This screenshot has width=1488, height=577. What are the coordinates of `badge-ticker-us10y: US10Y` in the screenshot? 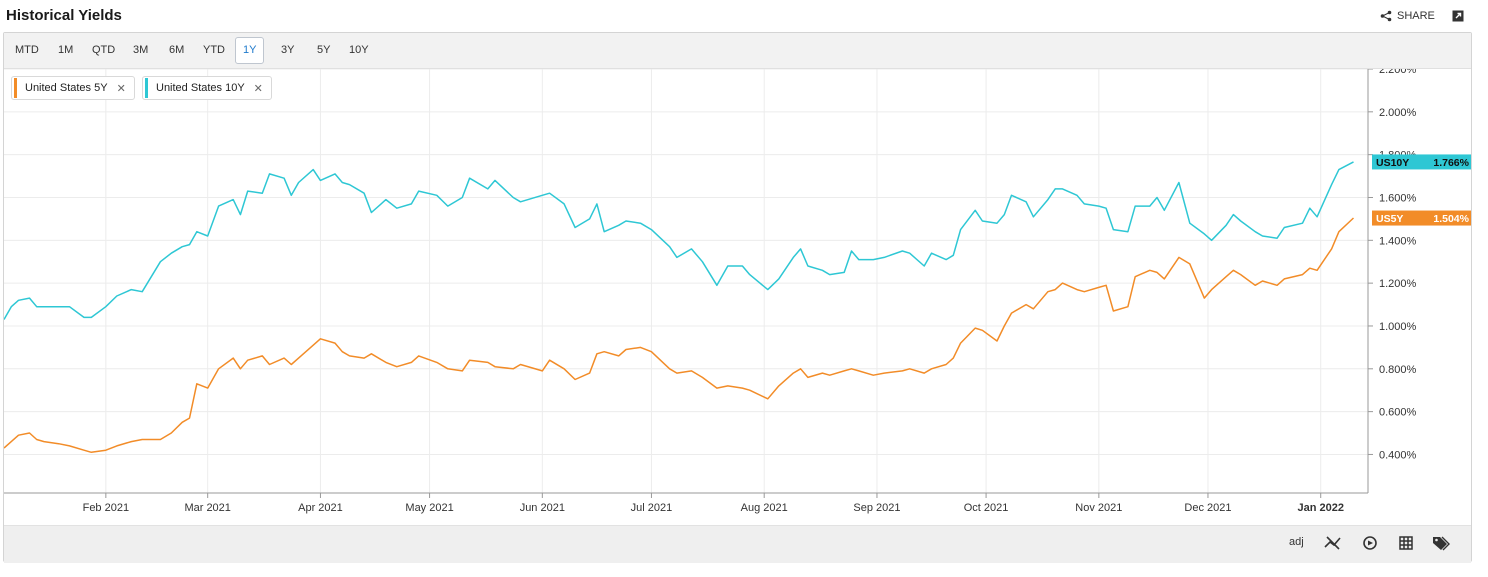 It's located at (1392, 163).